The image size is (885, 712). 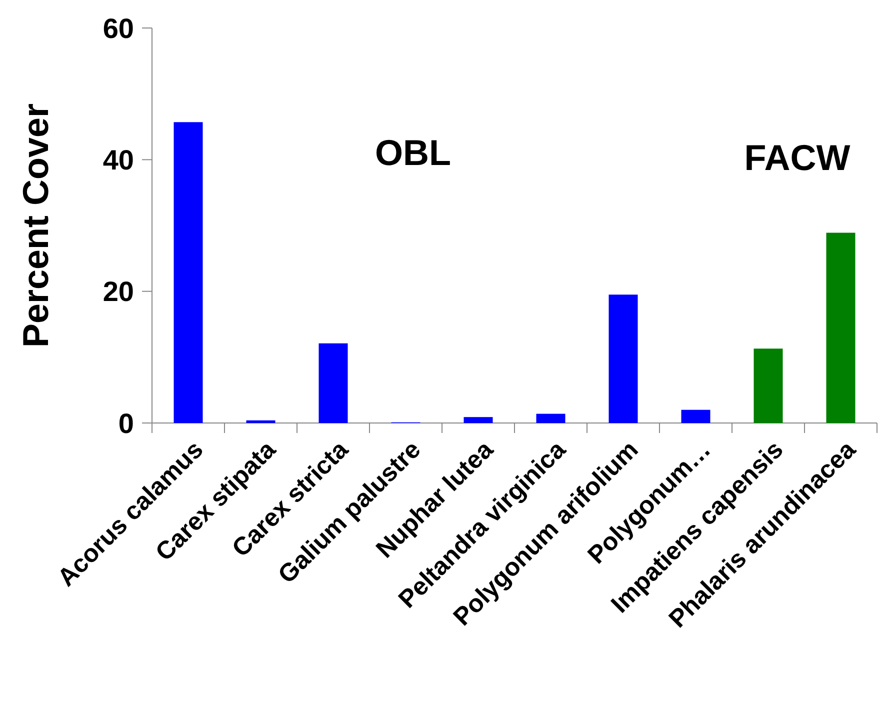 What do you see at coordinates (35, 225) in the screenshot?
I see `y-axis-title: Percent Cover` at bounding box center [35, 225].